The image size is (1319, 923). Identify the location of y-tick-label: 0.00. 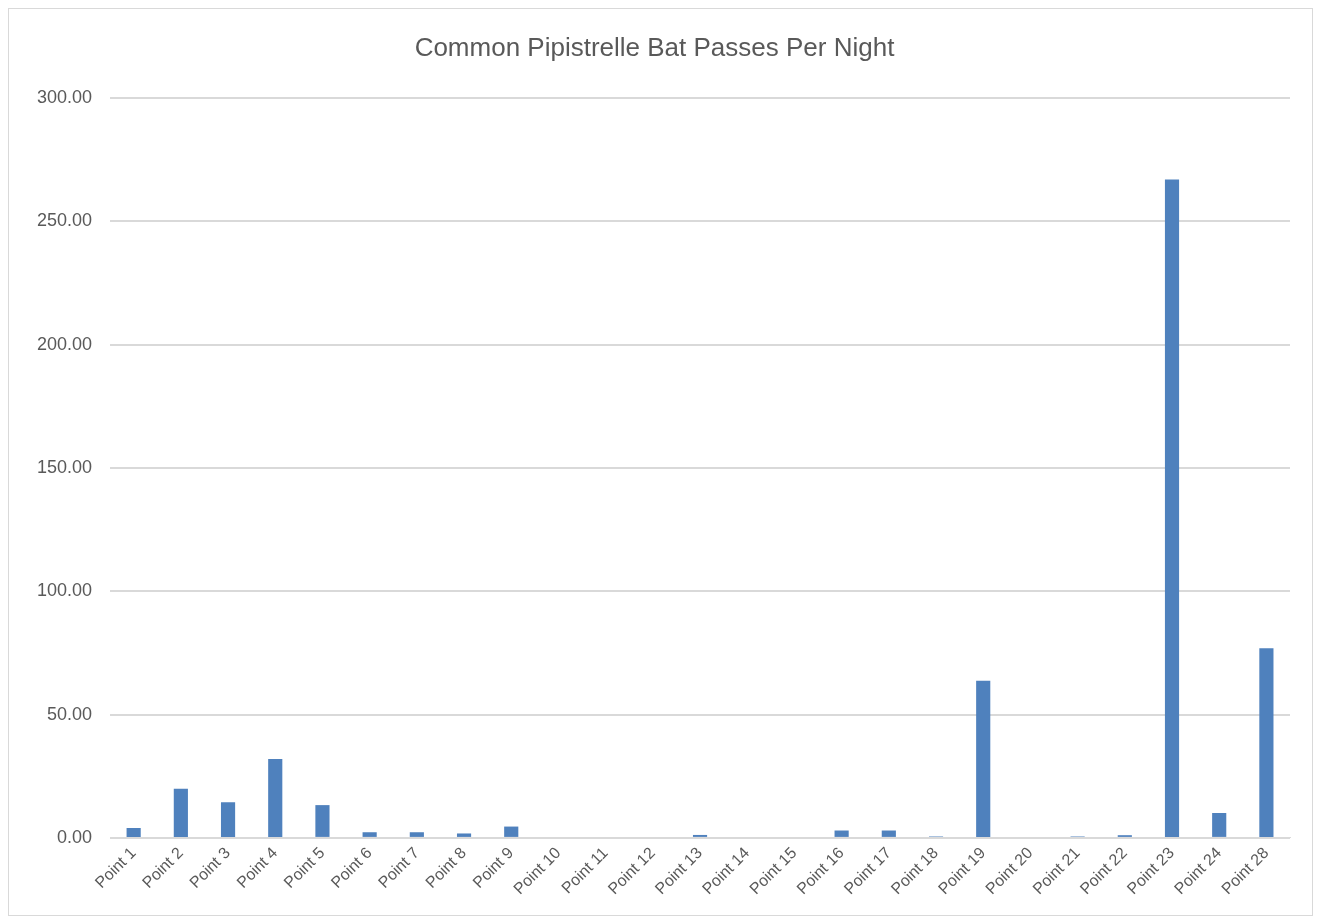
(75, 836).